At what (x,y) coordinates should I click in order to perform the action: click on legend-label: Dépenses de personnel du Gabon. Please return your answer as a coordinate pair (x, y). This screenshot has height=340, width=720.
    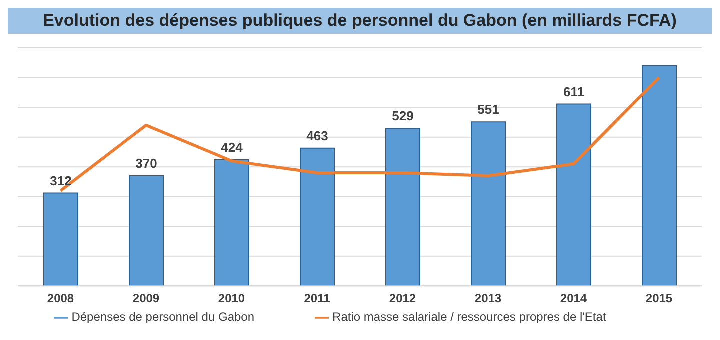
    Looking at the image, I should click on (163, 317).